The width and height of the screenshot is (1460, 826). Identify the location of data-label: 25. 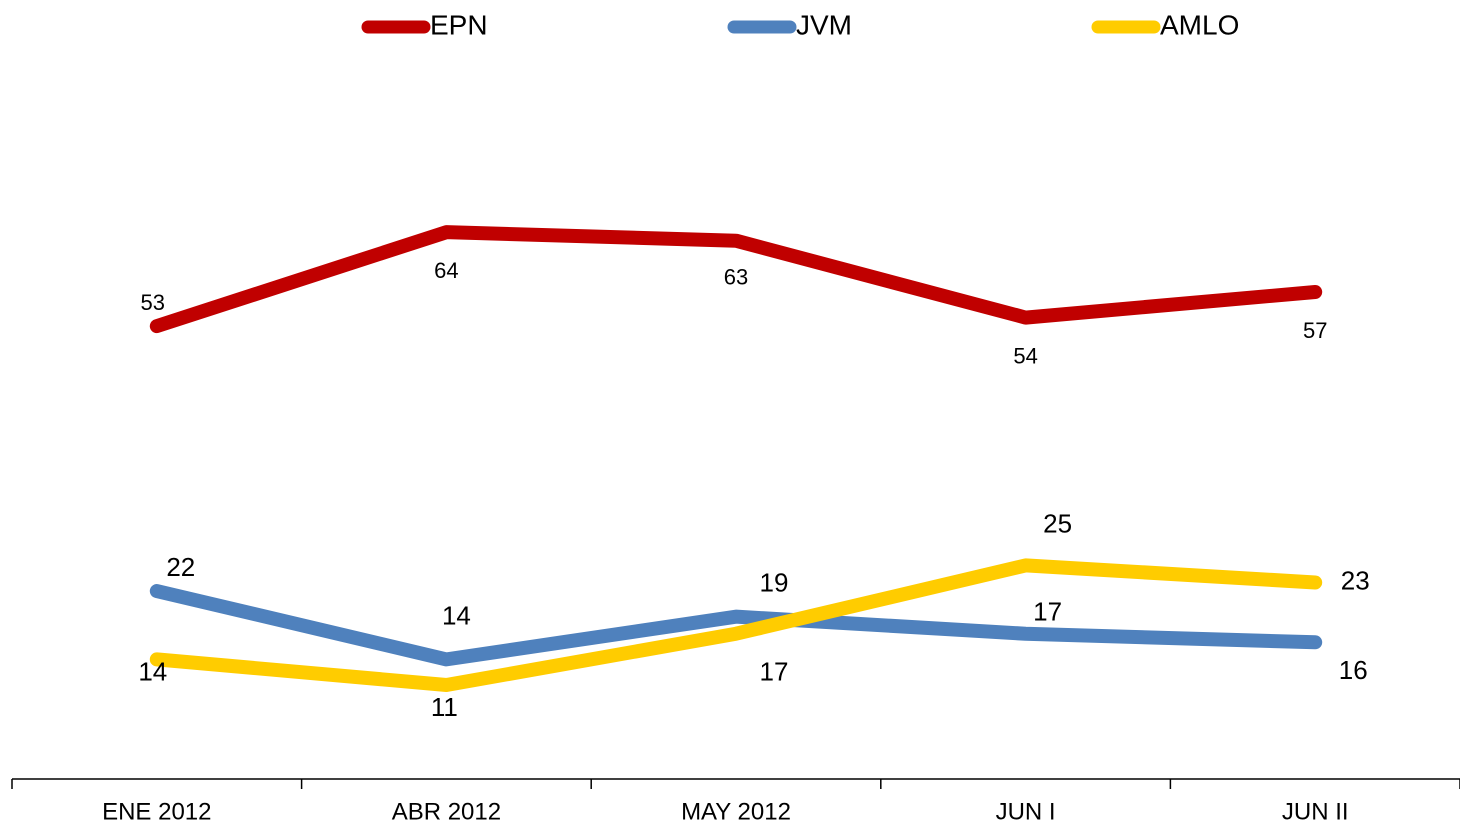
(1057, 523).